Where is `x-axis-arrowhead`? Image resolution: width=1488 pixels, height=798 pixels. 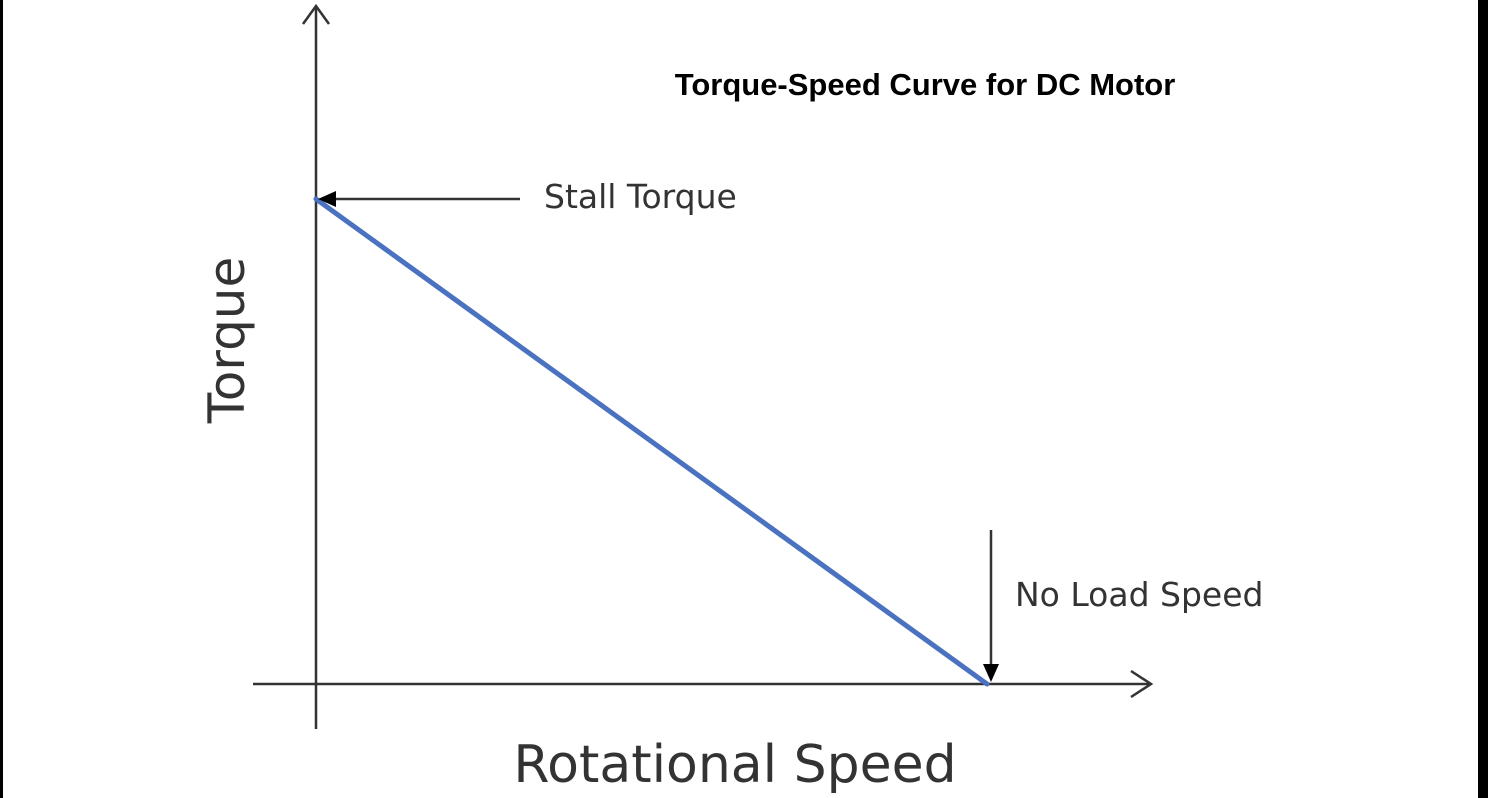 x-axis-arrowhead is located at coordinates (1142, 684).